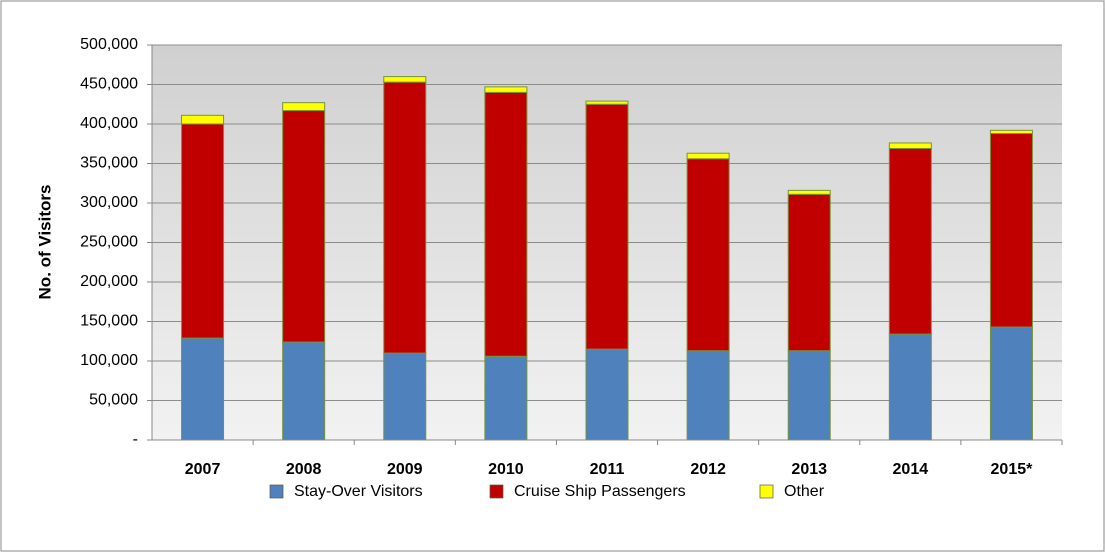 Image resolution: width=1106 pixels, height=553 pixels. I want to click on y-axis-label: No. of Visitors, so click(44, 242).